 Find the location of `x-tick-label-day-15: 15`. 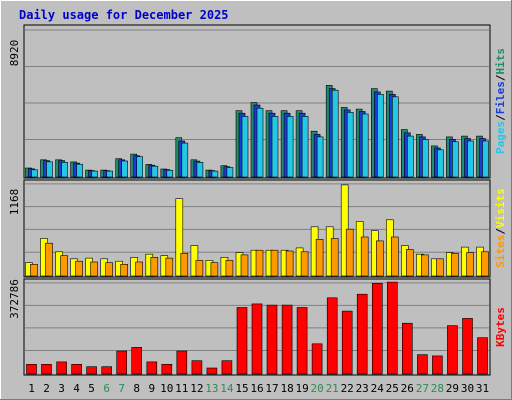

x-tick-label-day-15: 15 is located at coordinates (241, 388).